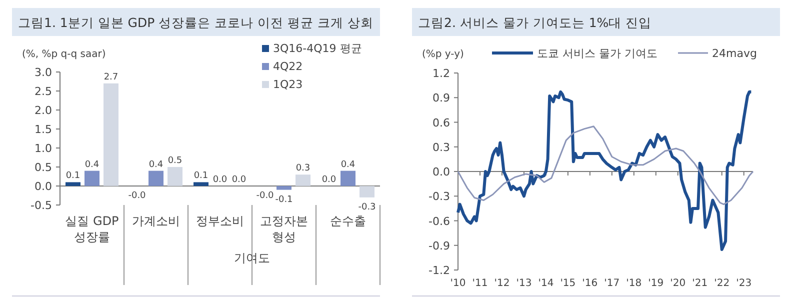 The height and width of the screenshot is (300, 800). Describe the element at coordinates (439, 221) in the screenshot. I see `y-tick-label: -0.6` at that location.